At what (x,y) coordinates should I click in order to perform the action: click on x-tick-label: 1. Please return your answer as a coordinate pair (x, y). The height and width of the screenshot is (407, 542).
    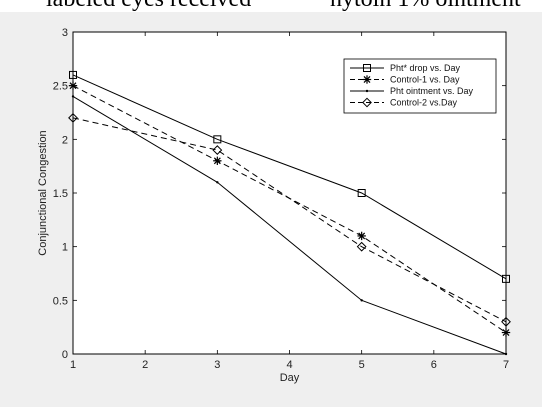
    Looking at the image, I should click on (73, 365).